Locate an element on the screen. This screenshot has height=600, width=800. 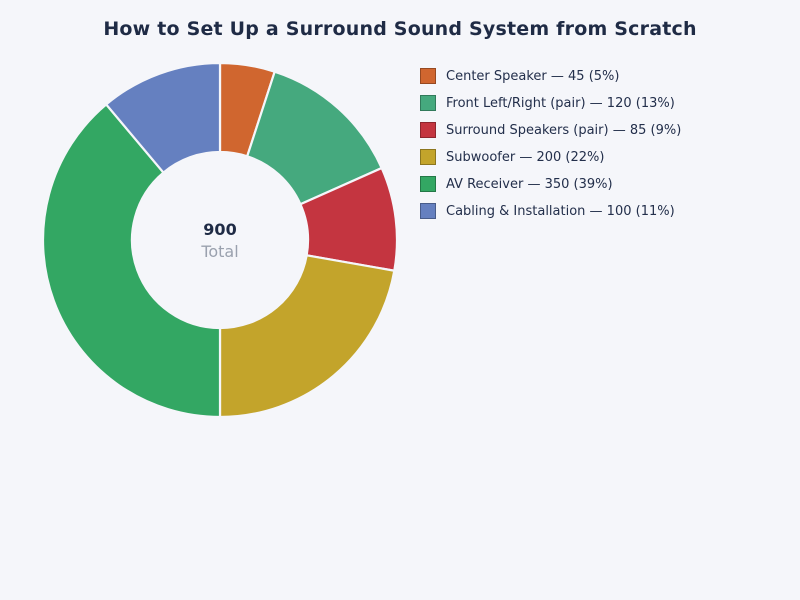
legend-label: Subwoofer — 200 (22%) is located at coordinates (525, 157).